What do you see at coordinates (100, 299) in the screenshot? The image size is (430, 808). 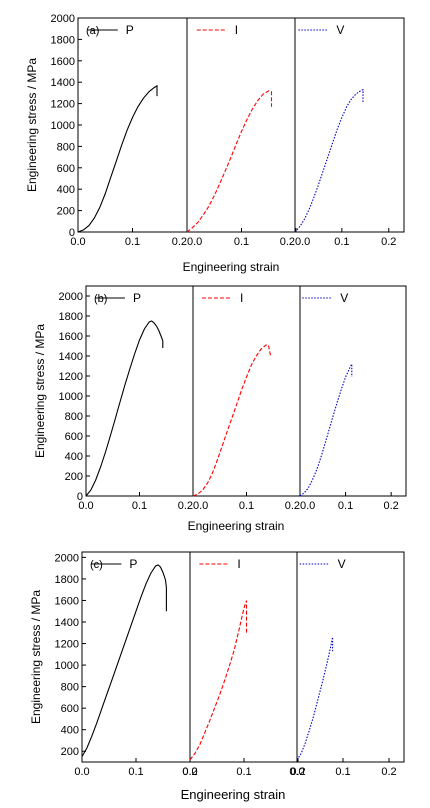 I see `panel-label: (b)` at bounding box center [100, 299].